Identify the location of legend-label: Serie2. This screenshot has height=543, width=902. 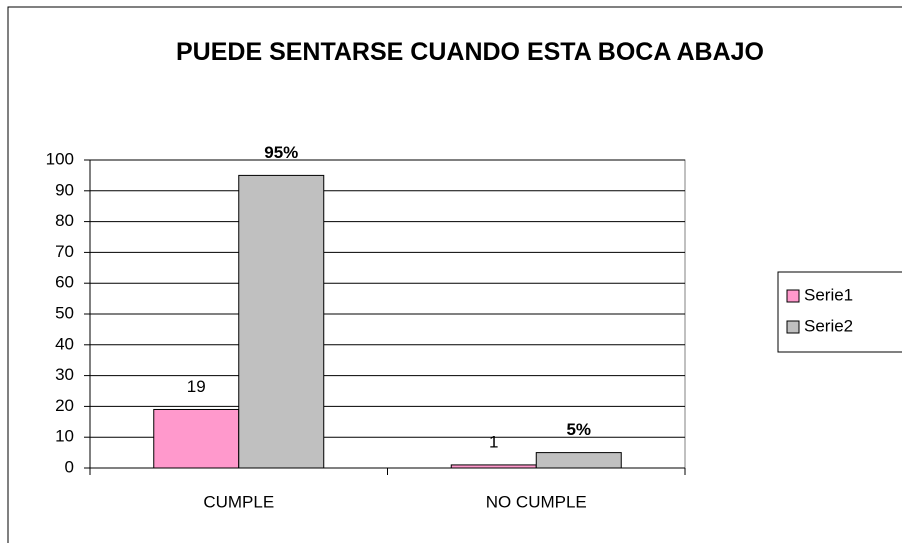
(828, 325).